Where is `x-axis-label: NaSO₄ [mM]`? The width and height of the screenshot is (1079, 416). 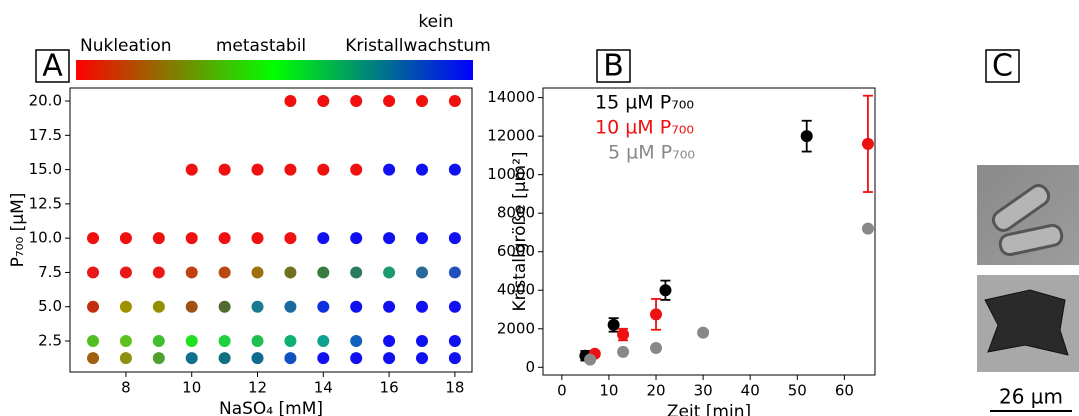 x-axis-label: NaSO₄ [mM] is located at coordinates (271, 407).